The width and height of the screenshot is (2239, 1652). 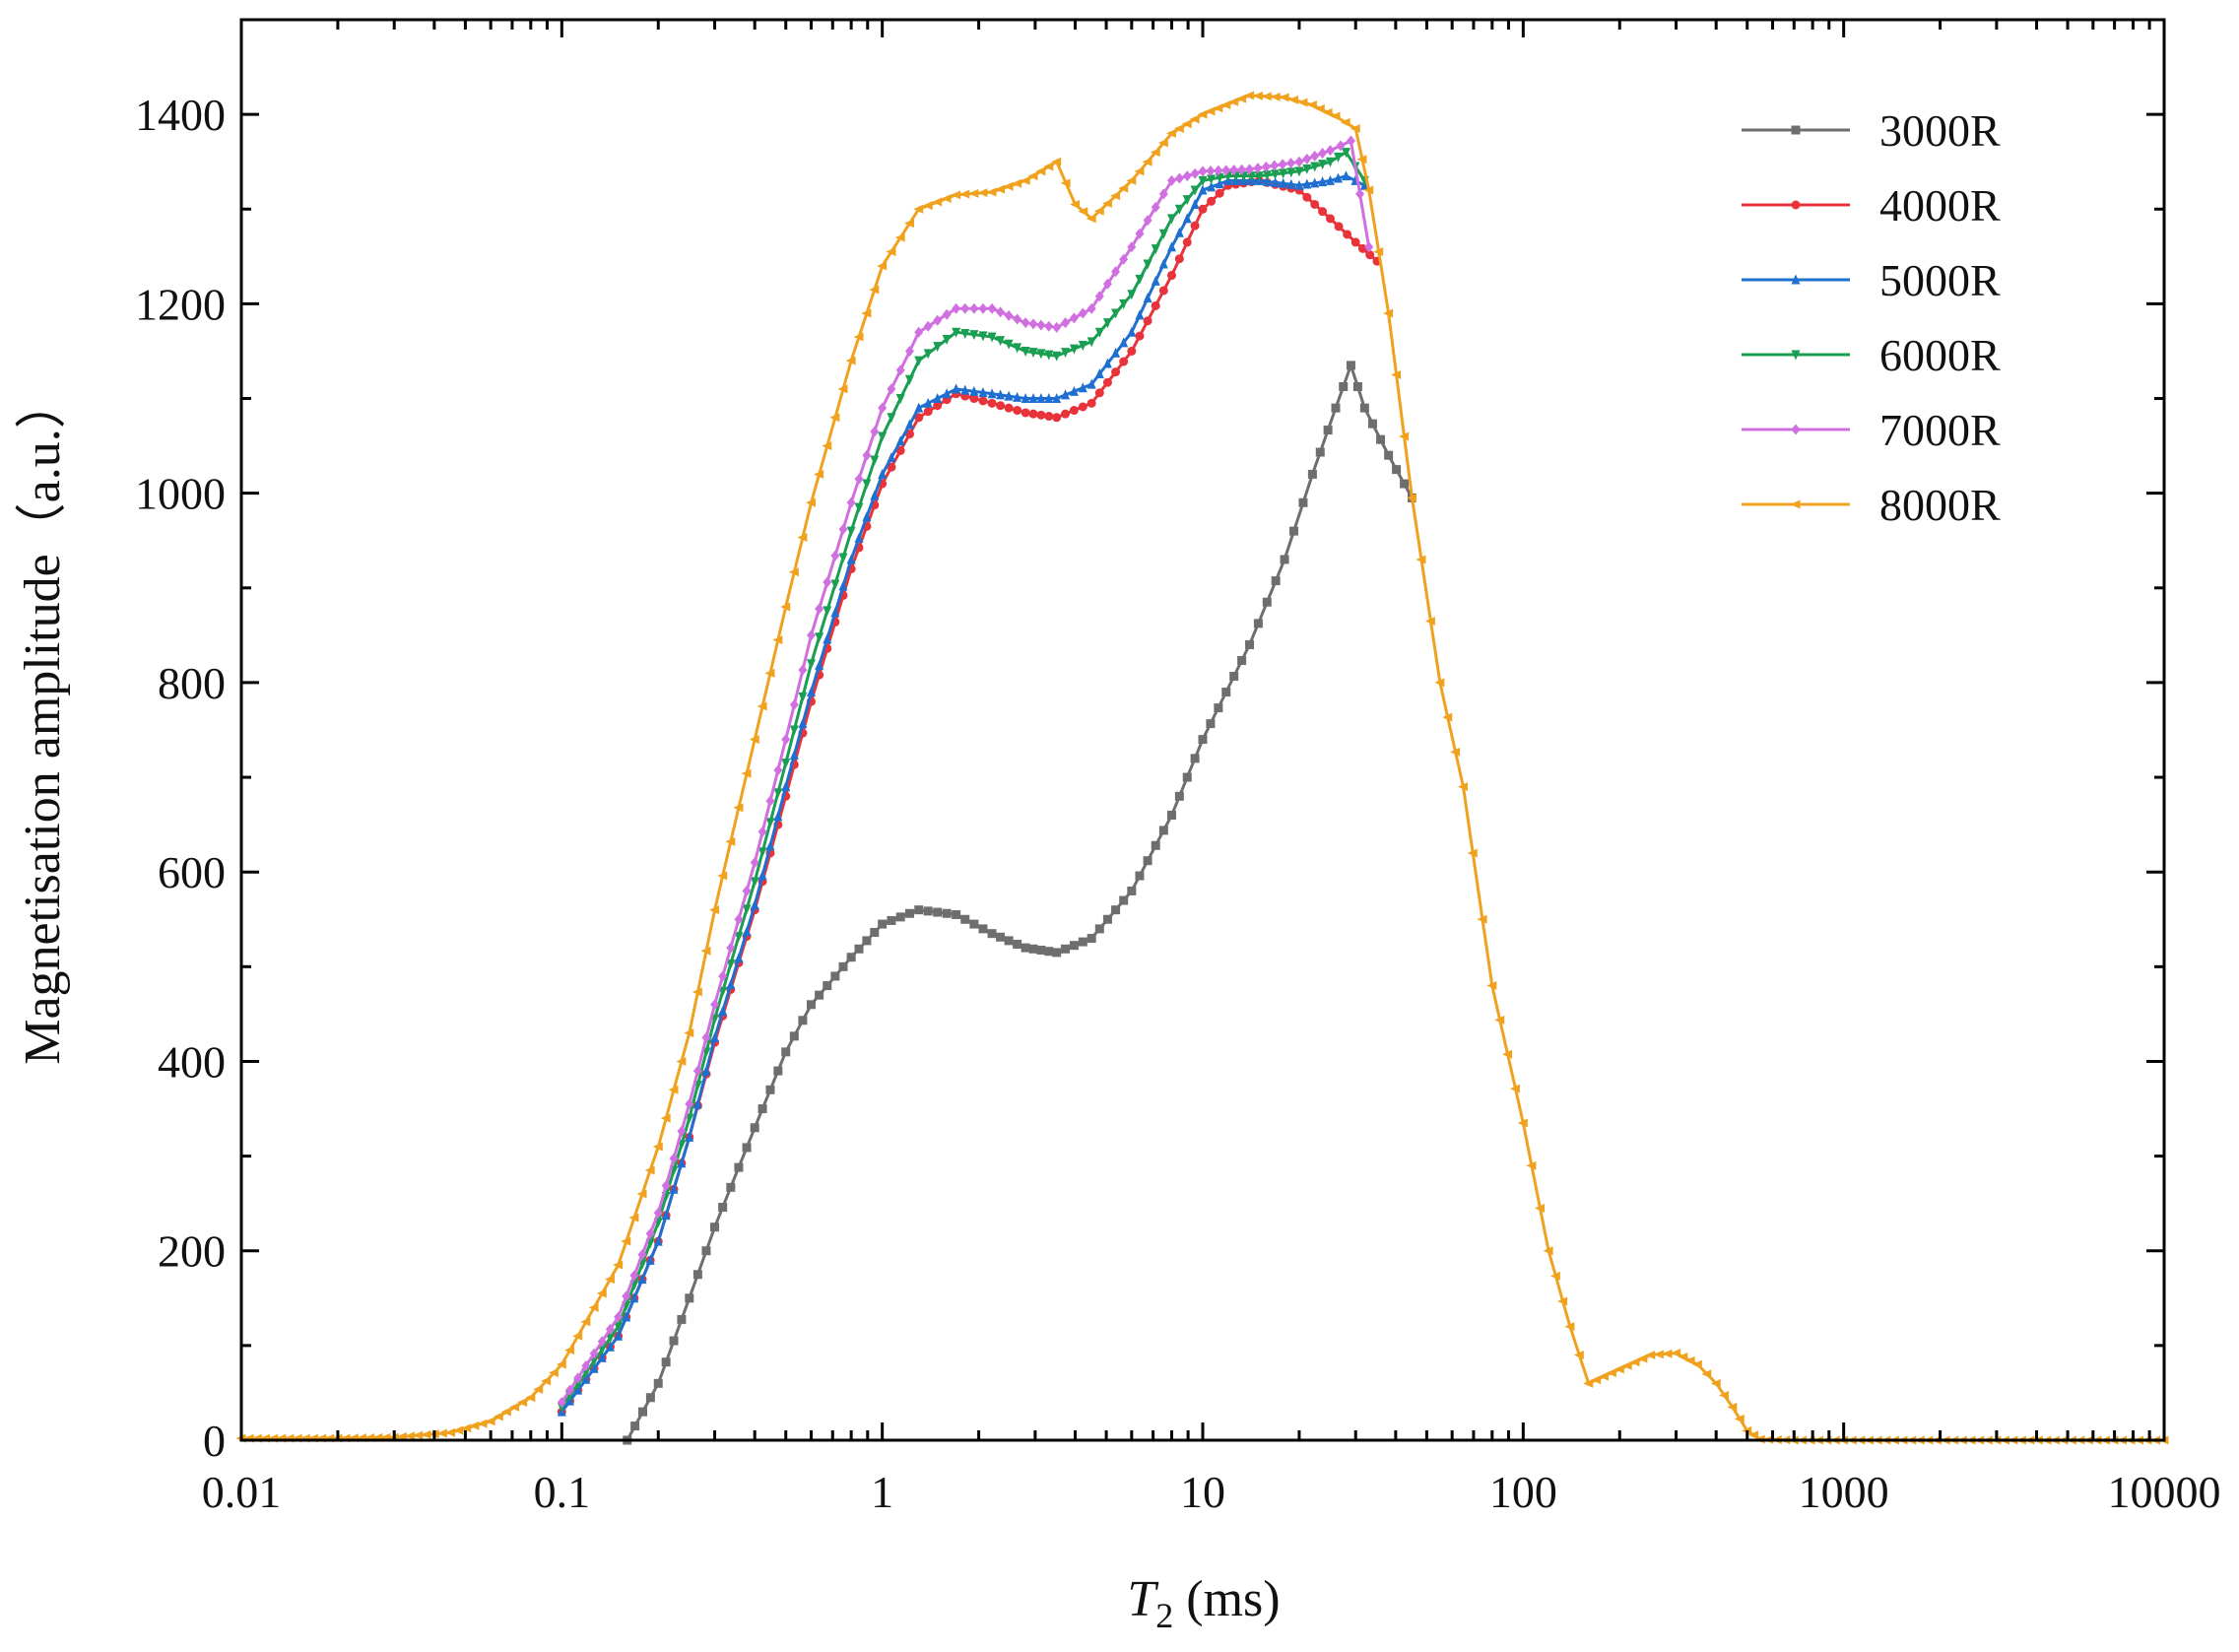 What do you see at coordinates (1523, 1492) in the screenshot?
I see `x-tick-label: 100` at bounding box center [1523, 1492].